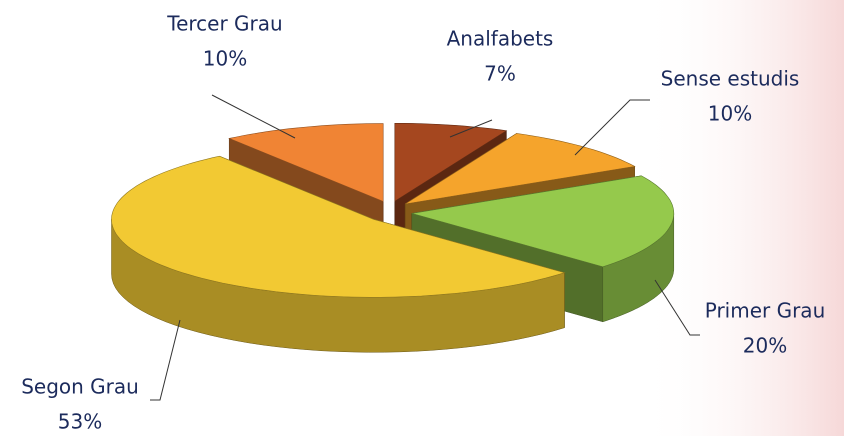 The width and height of the screenshot is (844, 436). Describe the element at coordinates (224, 24) in the screenshot. I see `slice-label: Tercer Grau` at that location.